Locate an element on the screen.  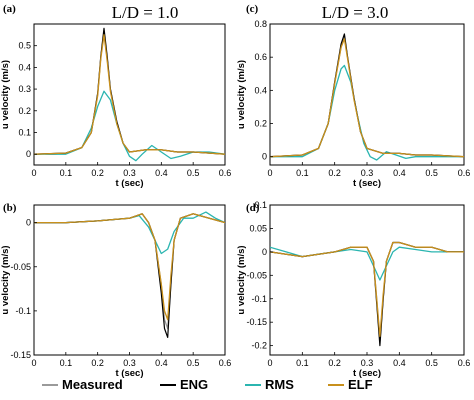
y-tick-label: 0.8 is located at coordinates (260, 24).